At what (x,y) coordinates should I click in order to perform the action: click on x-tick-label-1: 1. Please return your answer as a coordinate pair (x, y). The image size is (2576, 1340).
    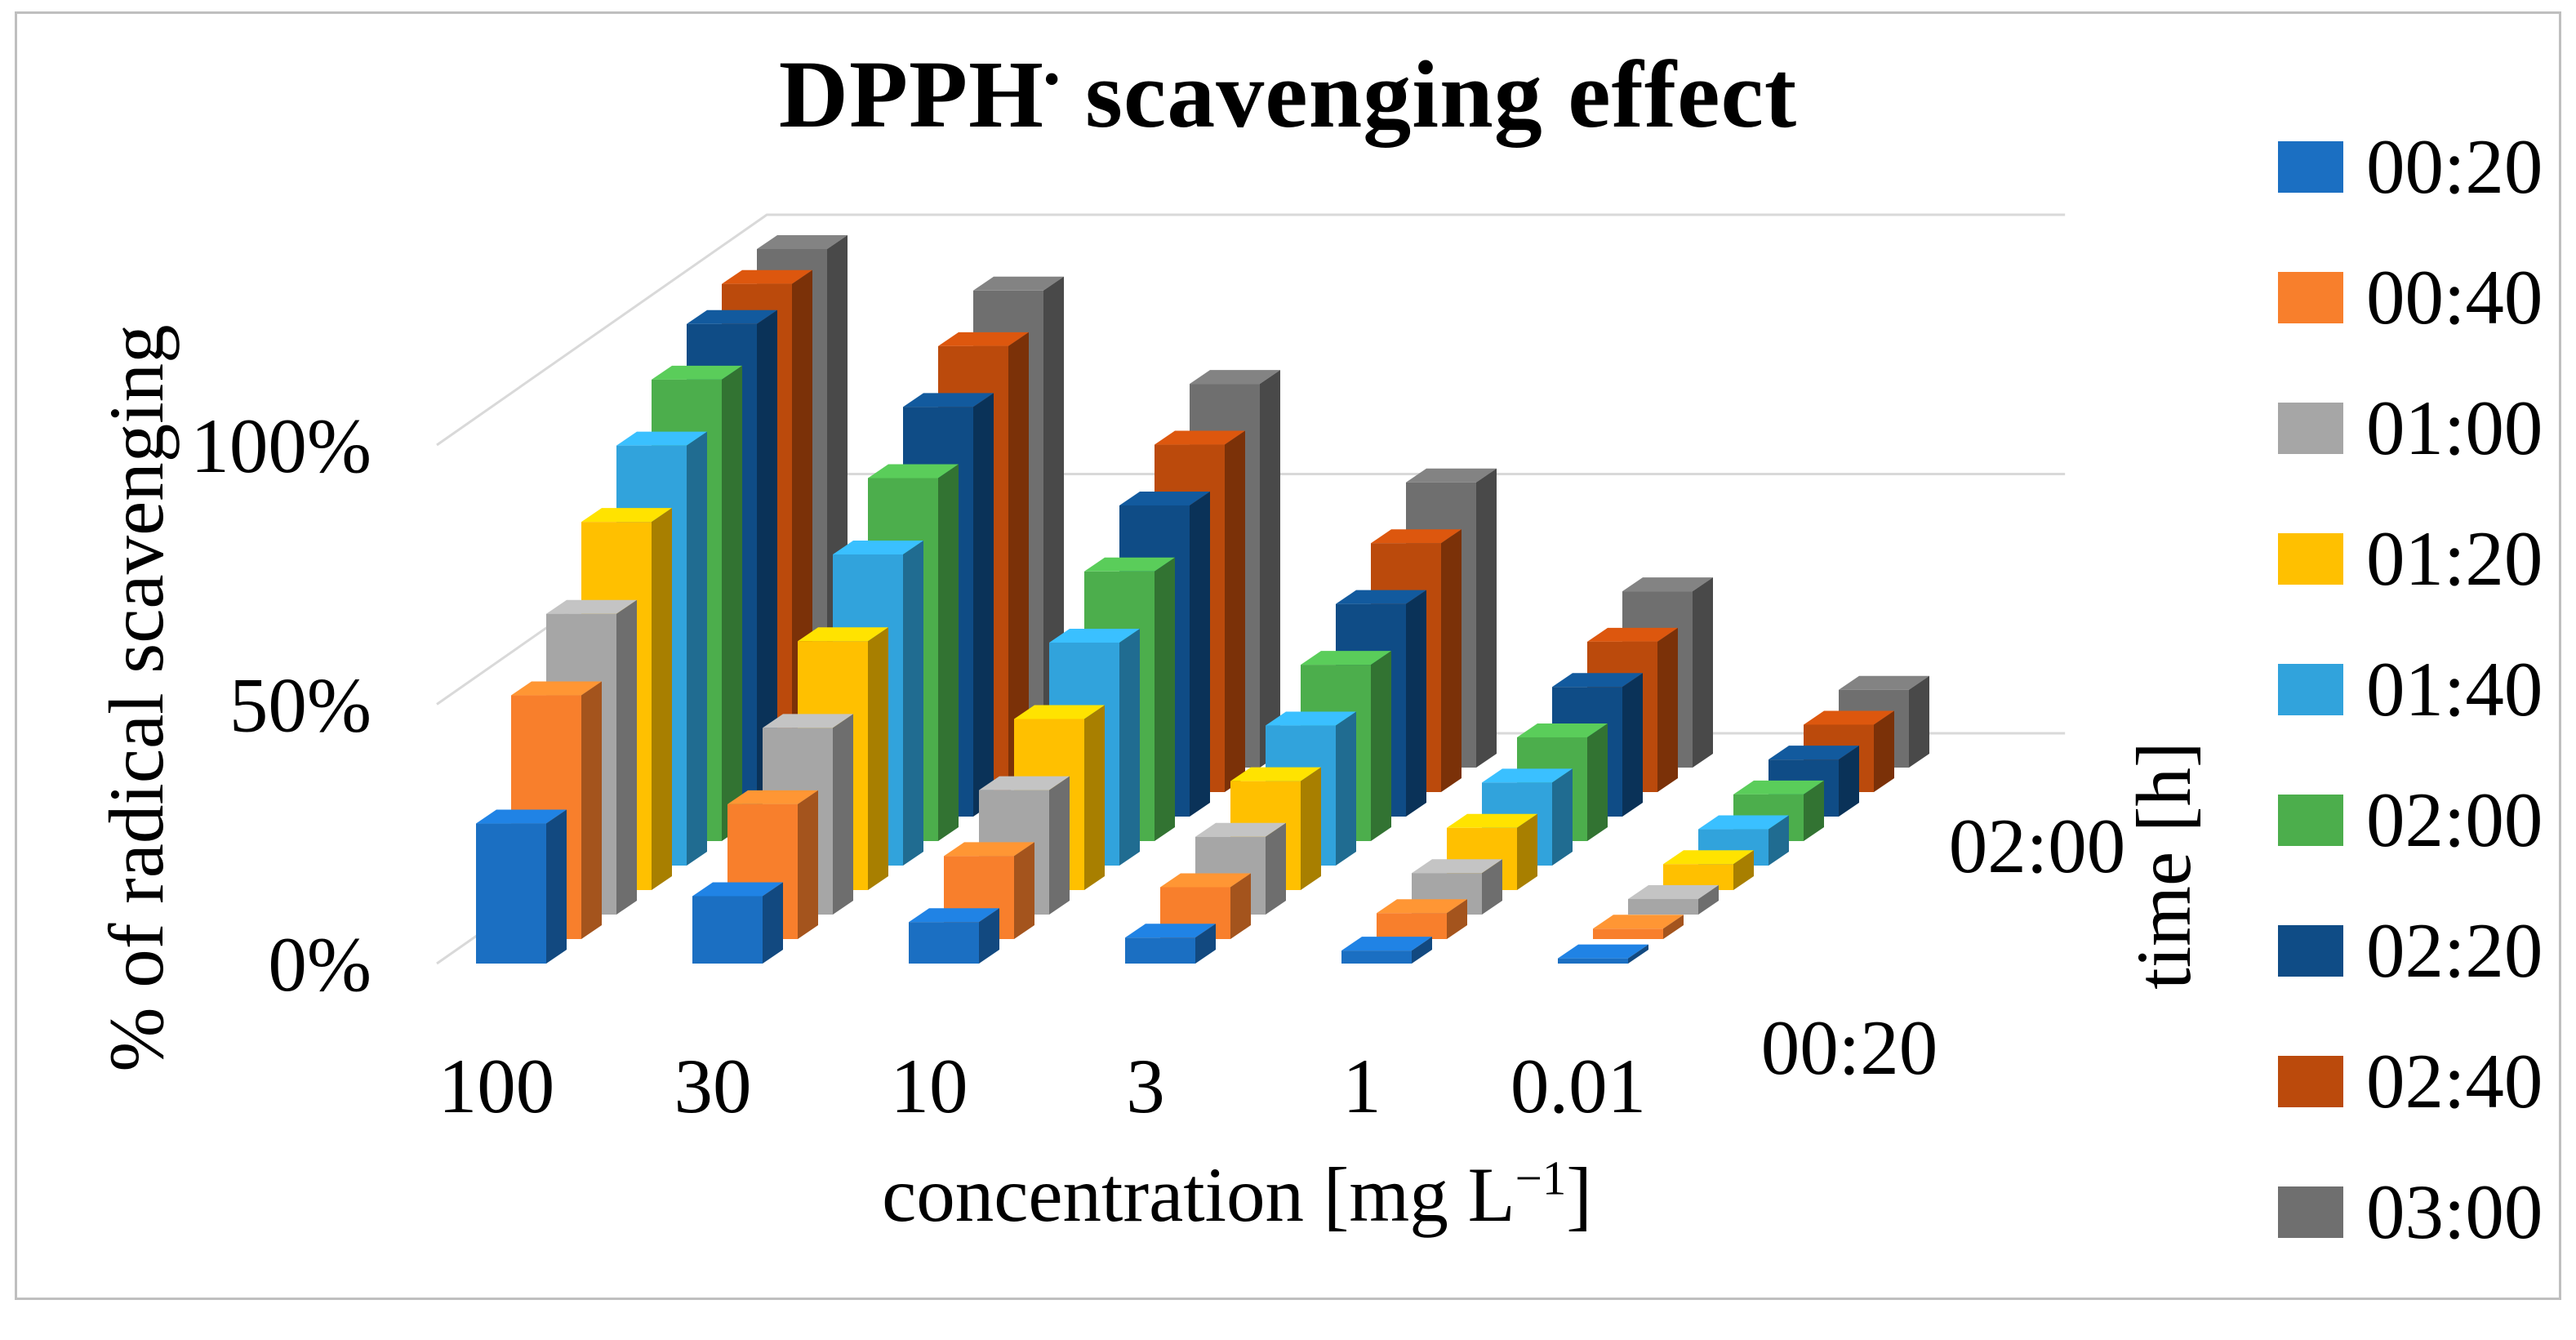
    Looking at the image, I should click on (1361, 1086).